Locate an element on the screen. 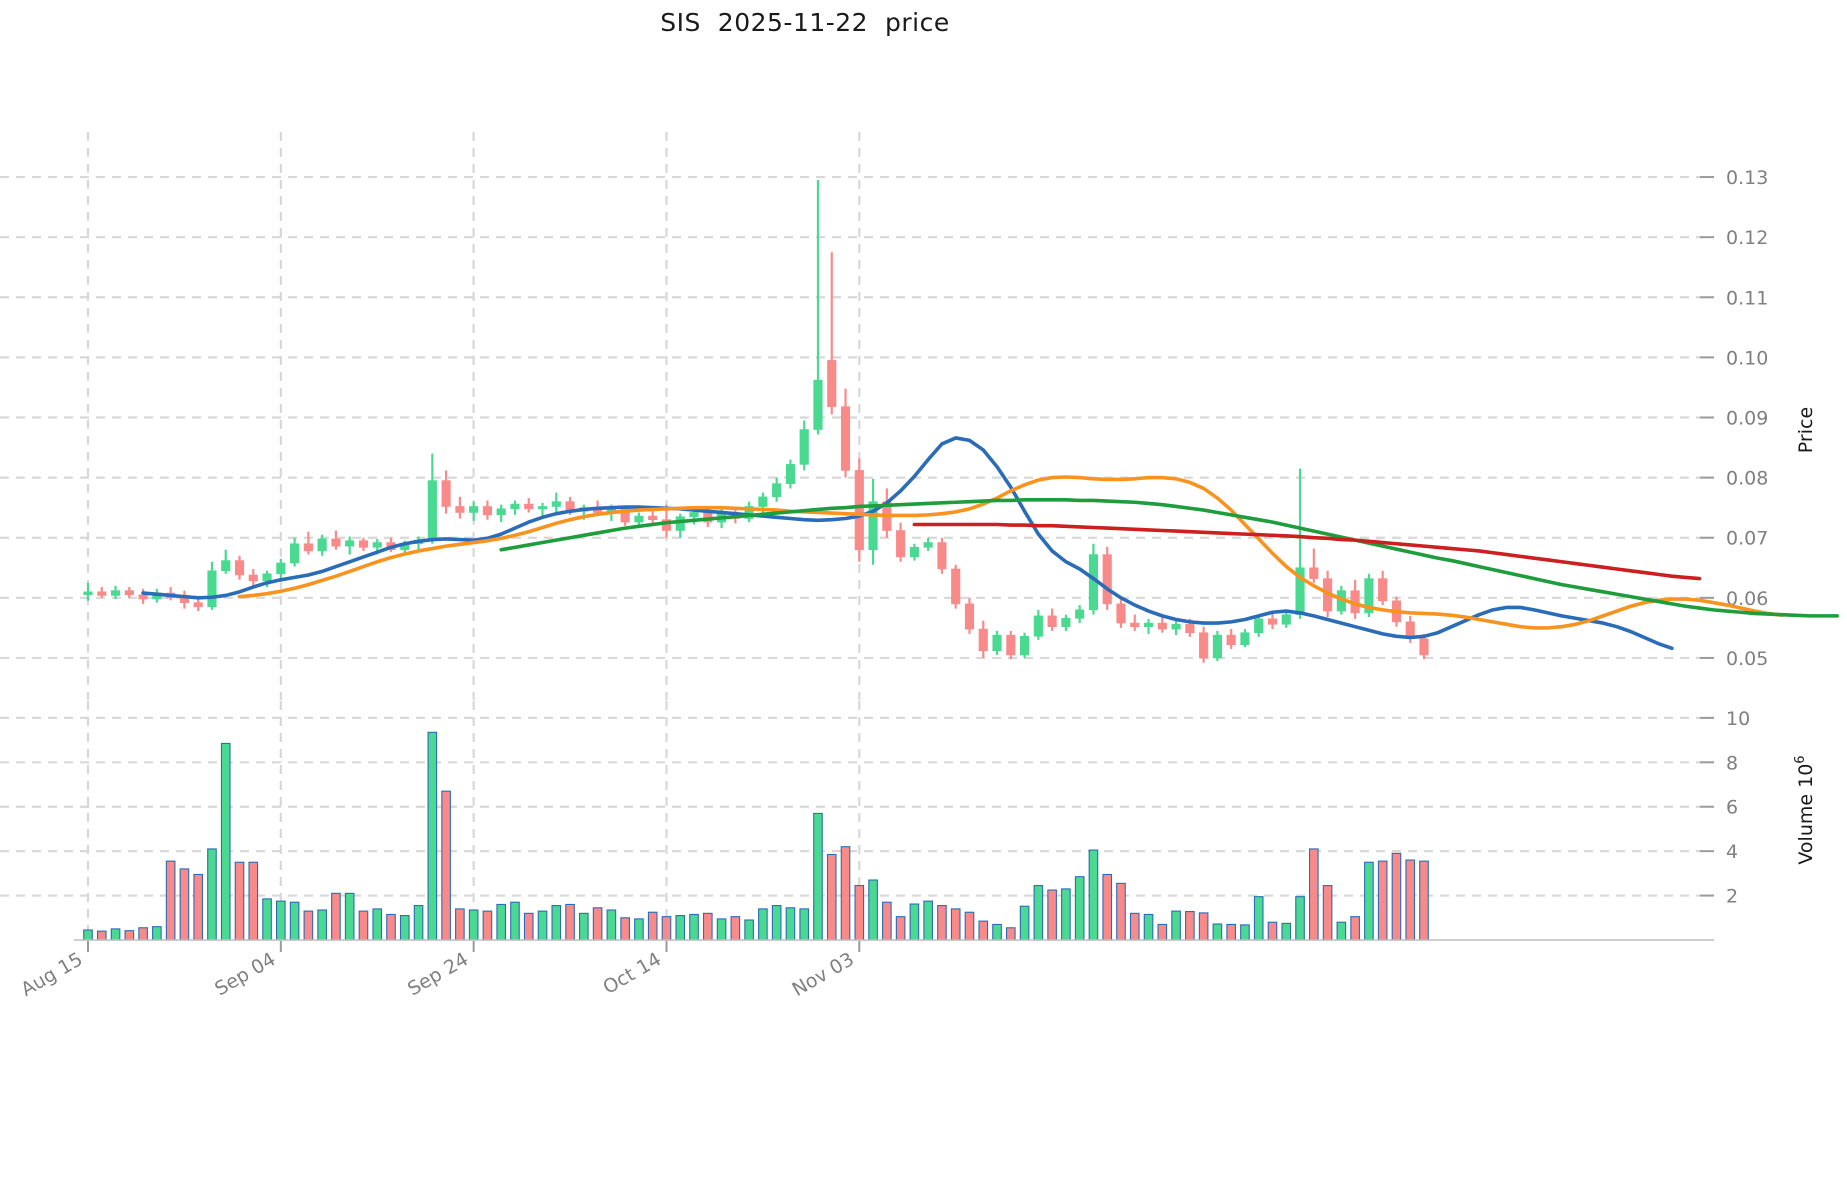 This screenshot has width=1847, height=1202. page-title: SIS 2025-11-22 price is located at coordinates (805, 22).